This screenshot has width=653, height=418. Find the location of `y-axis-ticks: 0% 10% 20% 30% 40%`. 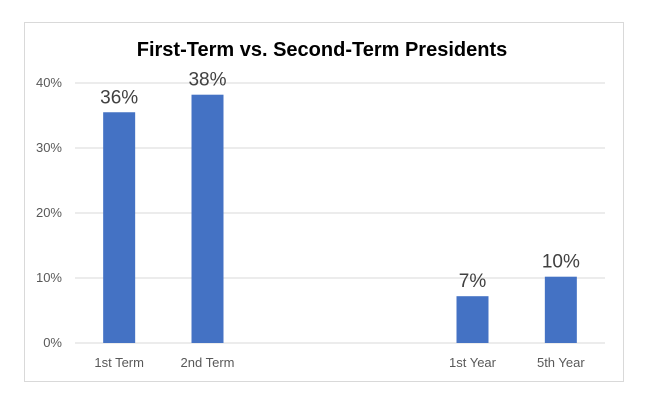

y-axis-ticks: 0% 10% 20% 30% 40% is located at coordinates (49, 212).